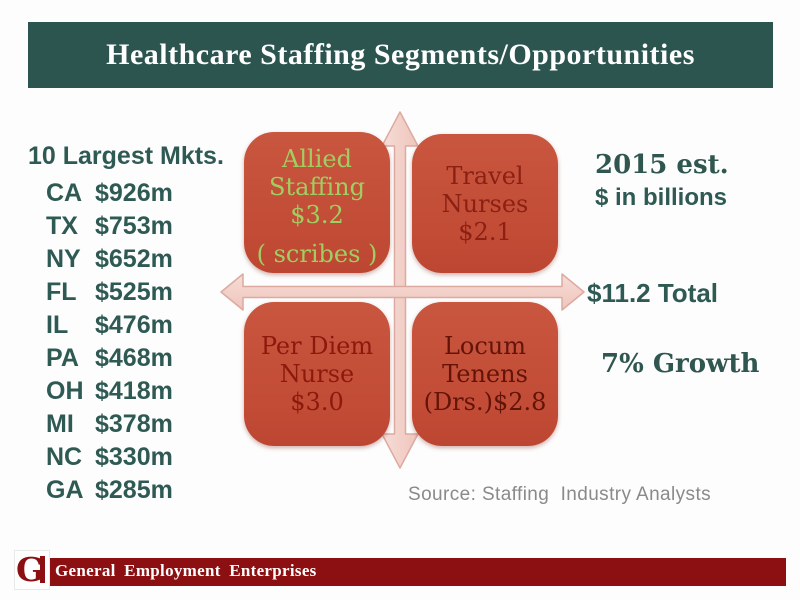  I want to click on market-state: FL, so click(61, 292).